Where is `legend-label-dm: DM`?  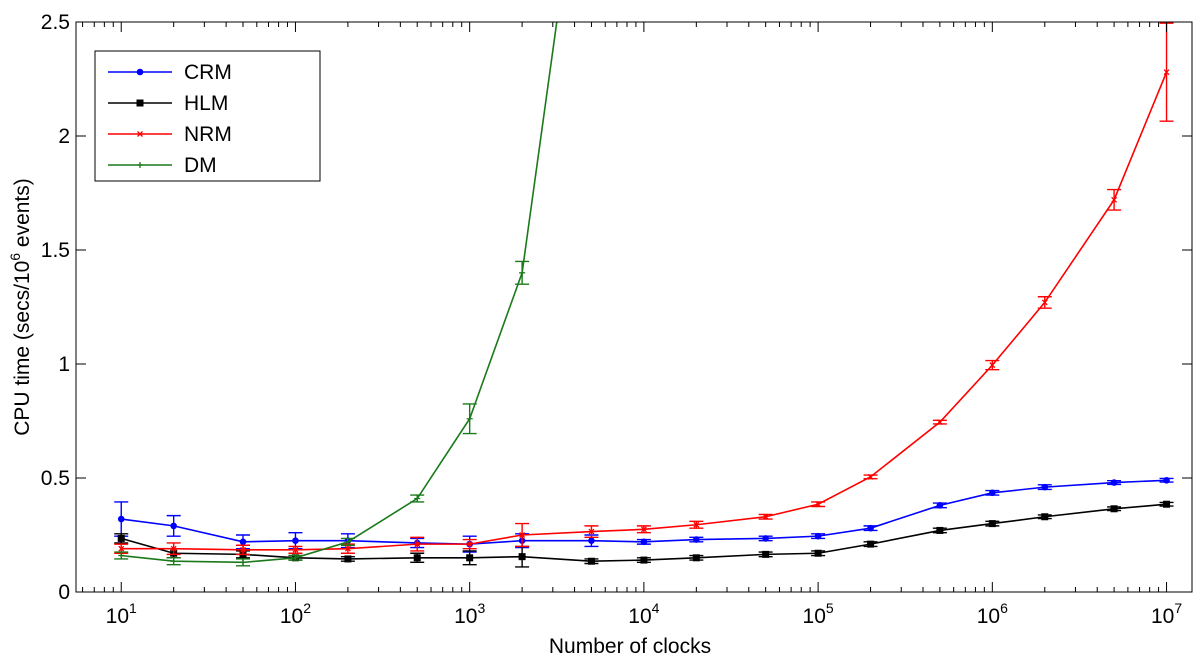 legend-label-dm: DM is located at coordinates (200, 165).